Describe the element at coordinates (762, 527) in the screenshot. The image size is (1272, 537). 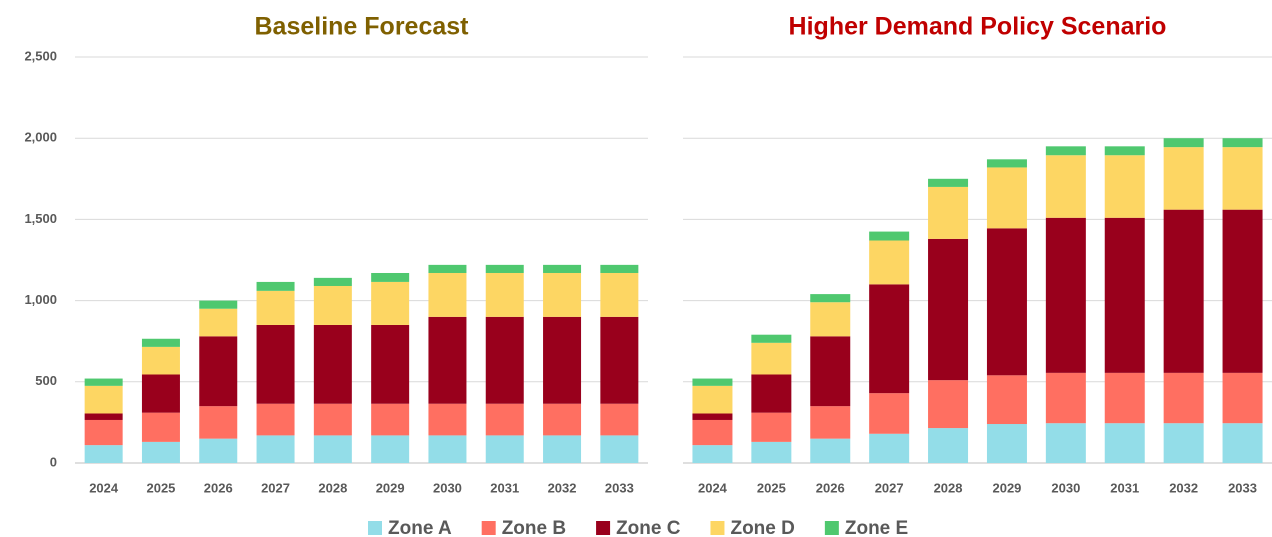
I see `legend-label: Zone D` at that location.